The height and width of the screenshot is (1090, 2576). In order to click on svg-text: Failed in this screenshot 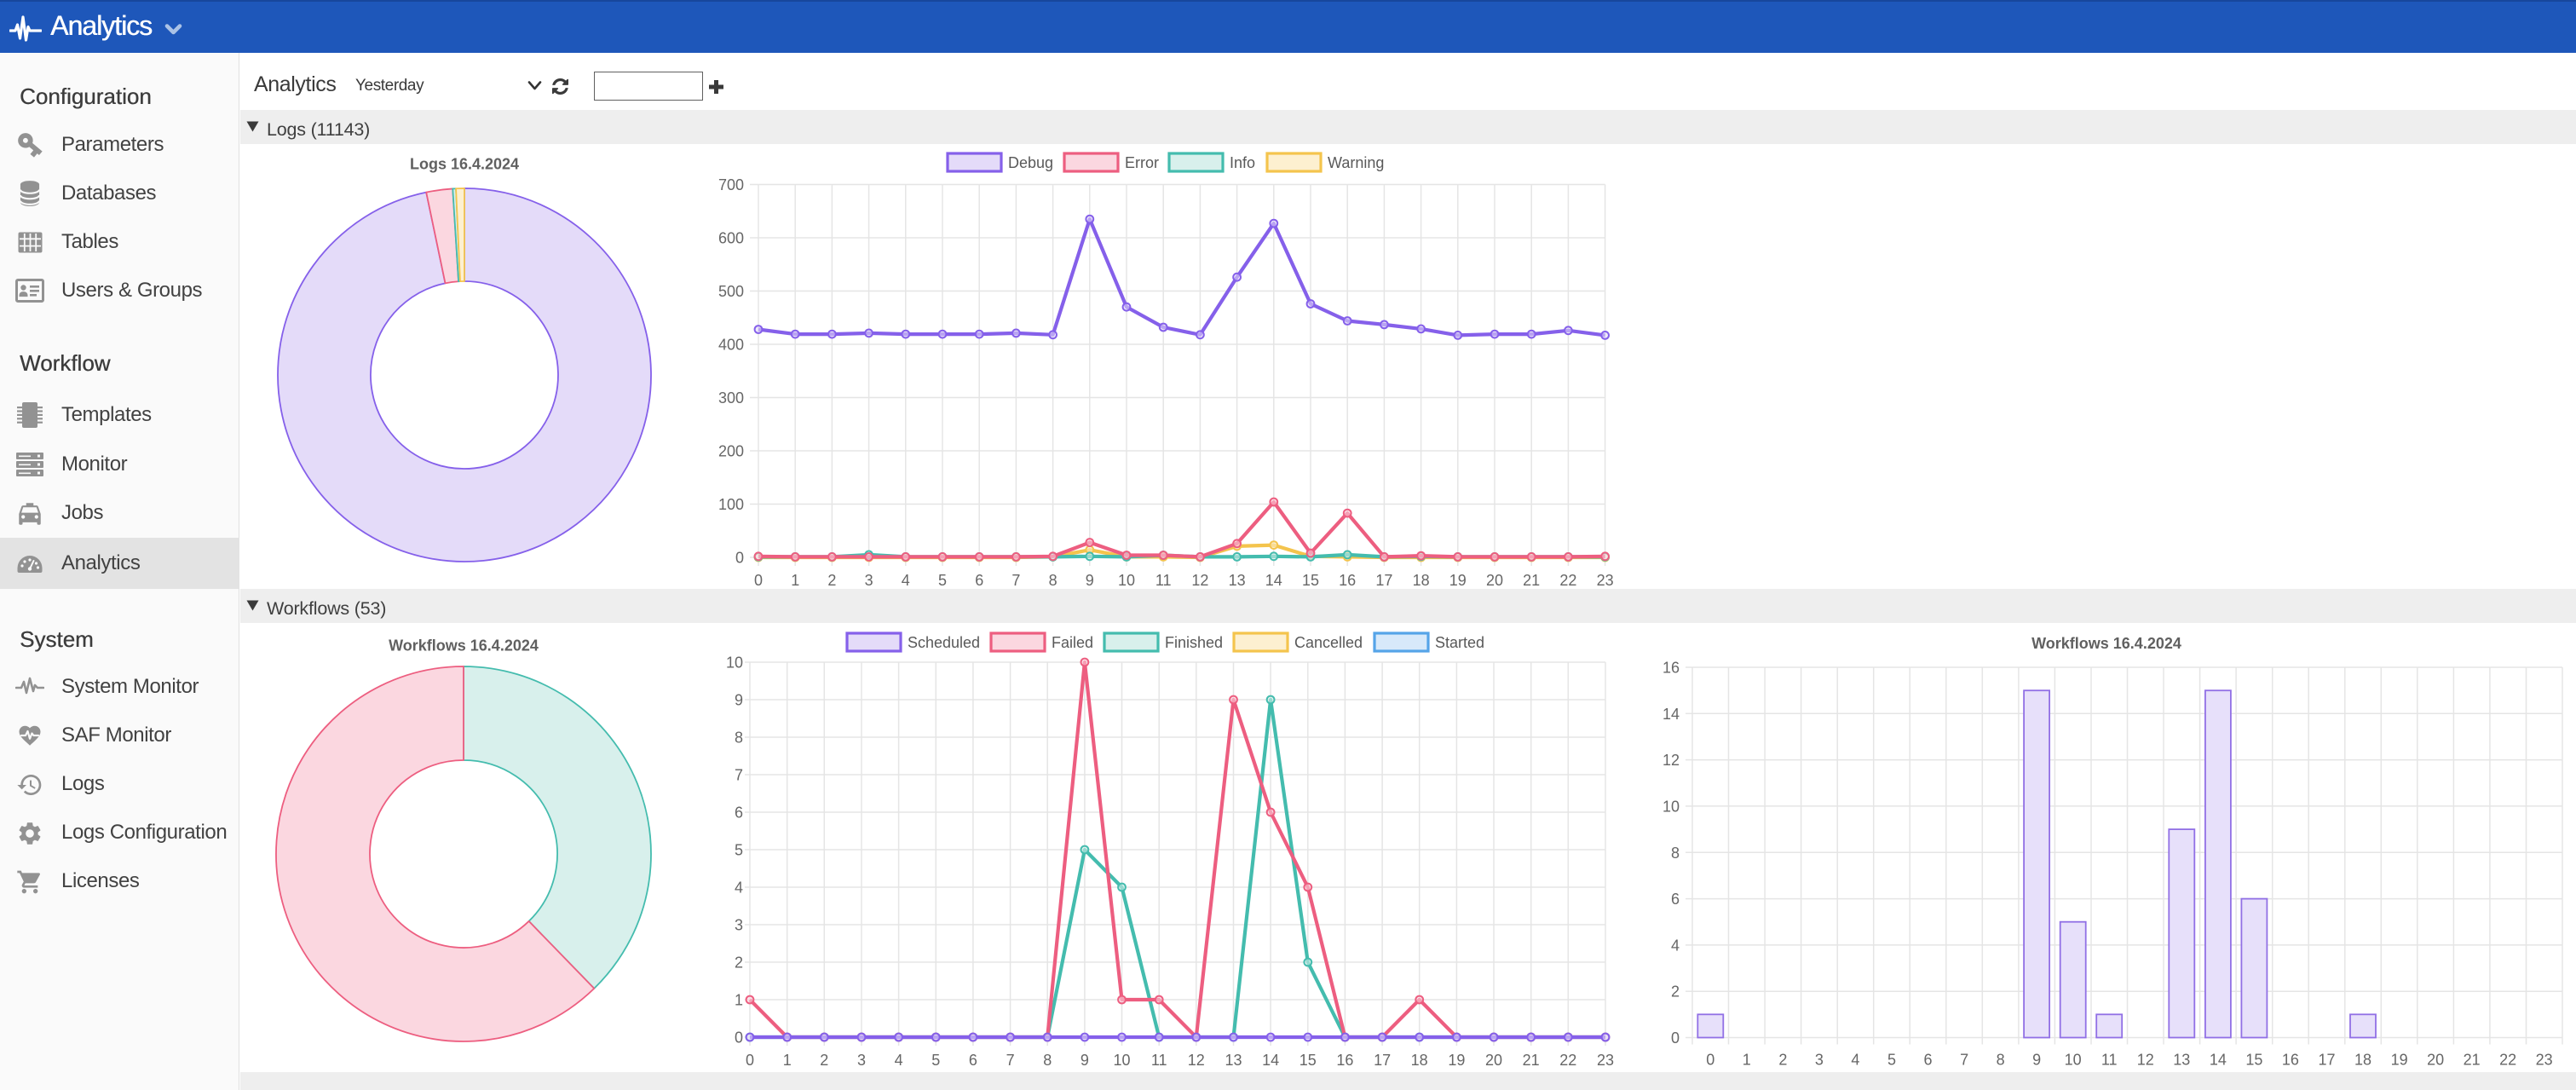, I will do `click(1072, 642)`.